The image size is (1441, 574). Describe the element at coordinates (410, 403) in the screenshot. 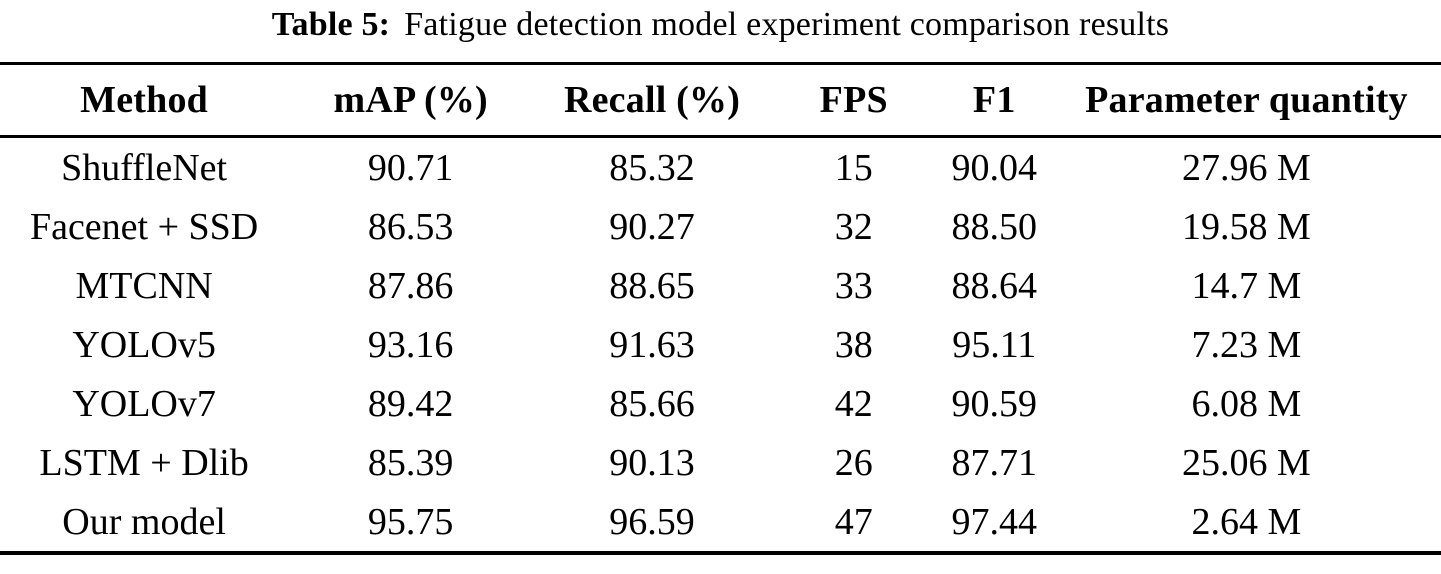

I see `cell-map: 89.42` at that location.